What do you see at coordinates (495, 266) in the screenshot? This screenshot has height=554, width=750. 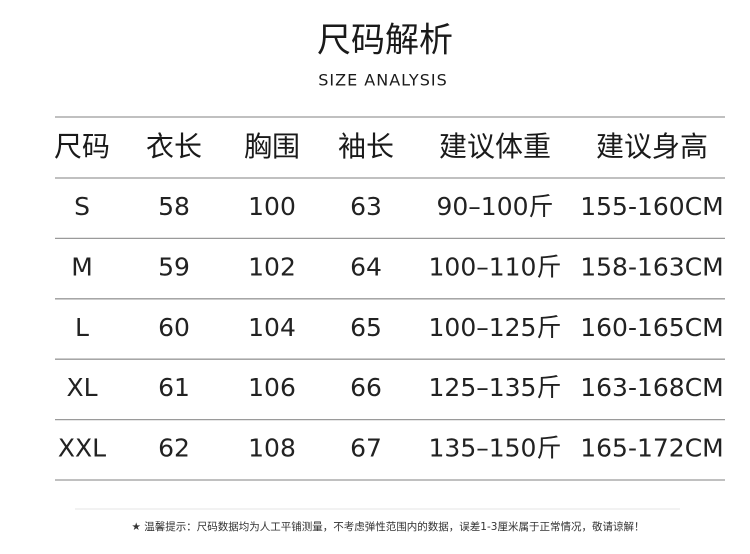 I see `cell: 100–110斤` at bounding box center [495, 266].